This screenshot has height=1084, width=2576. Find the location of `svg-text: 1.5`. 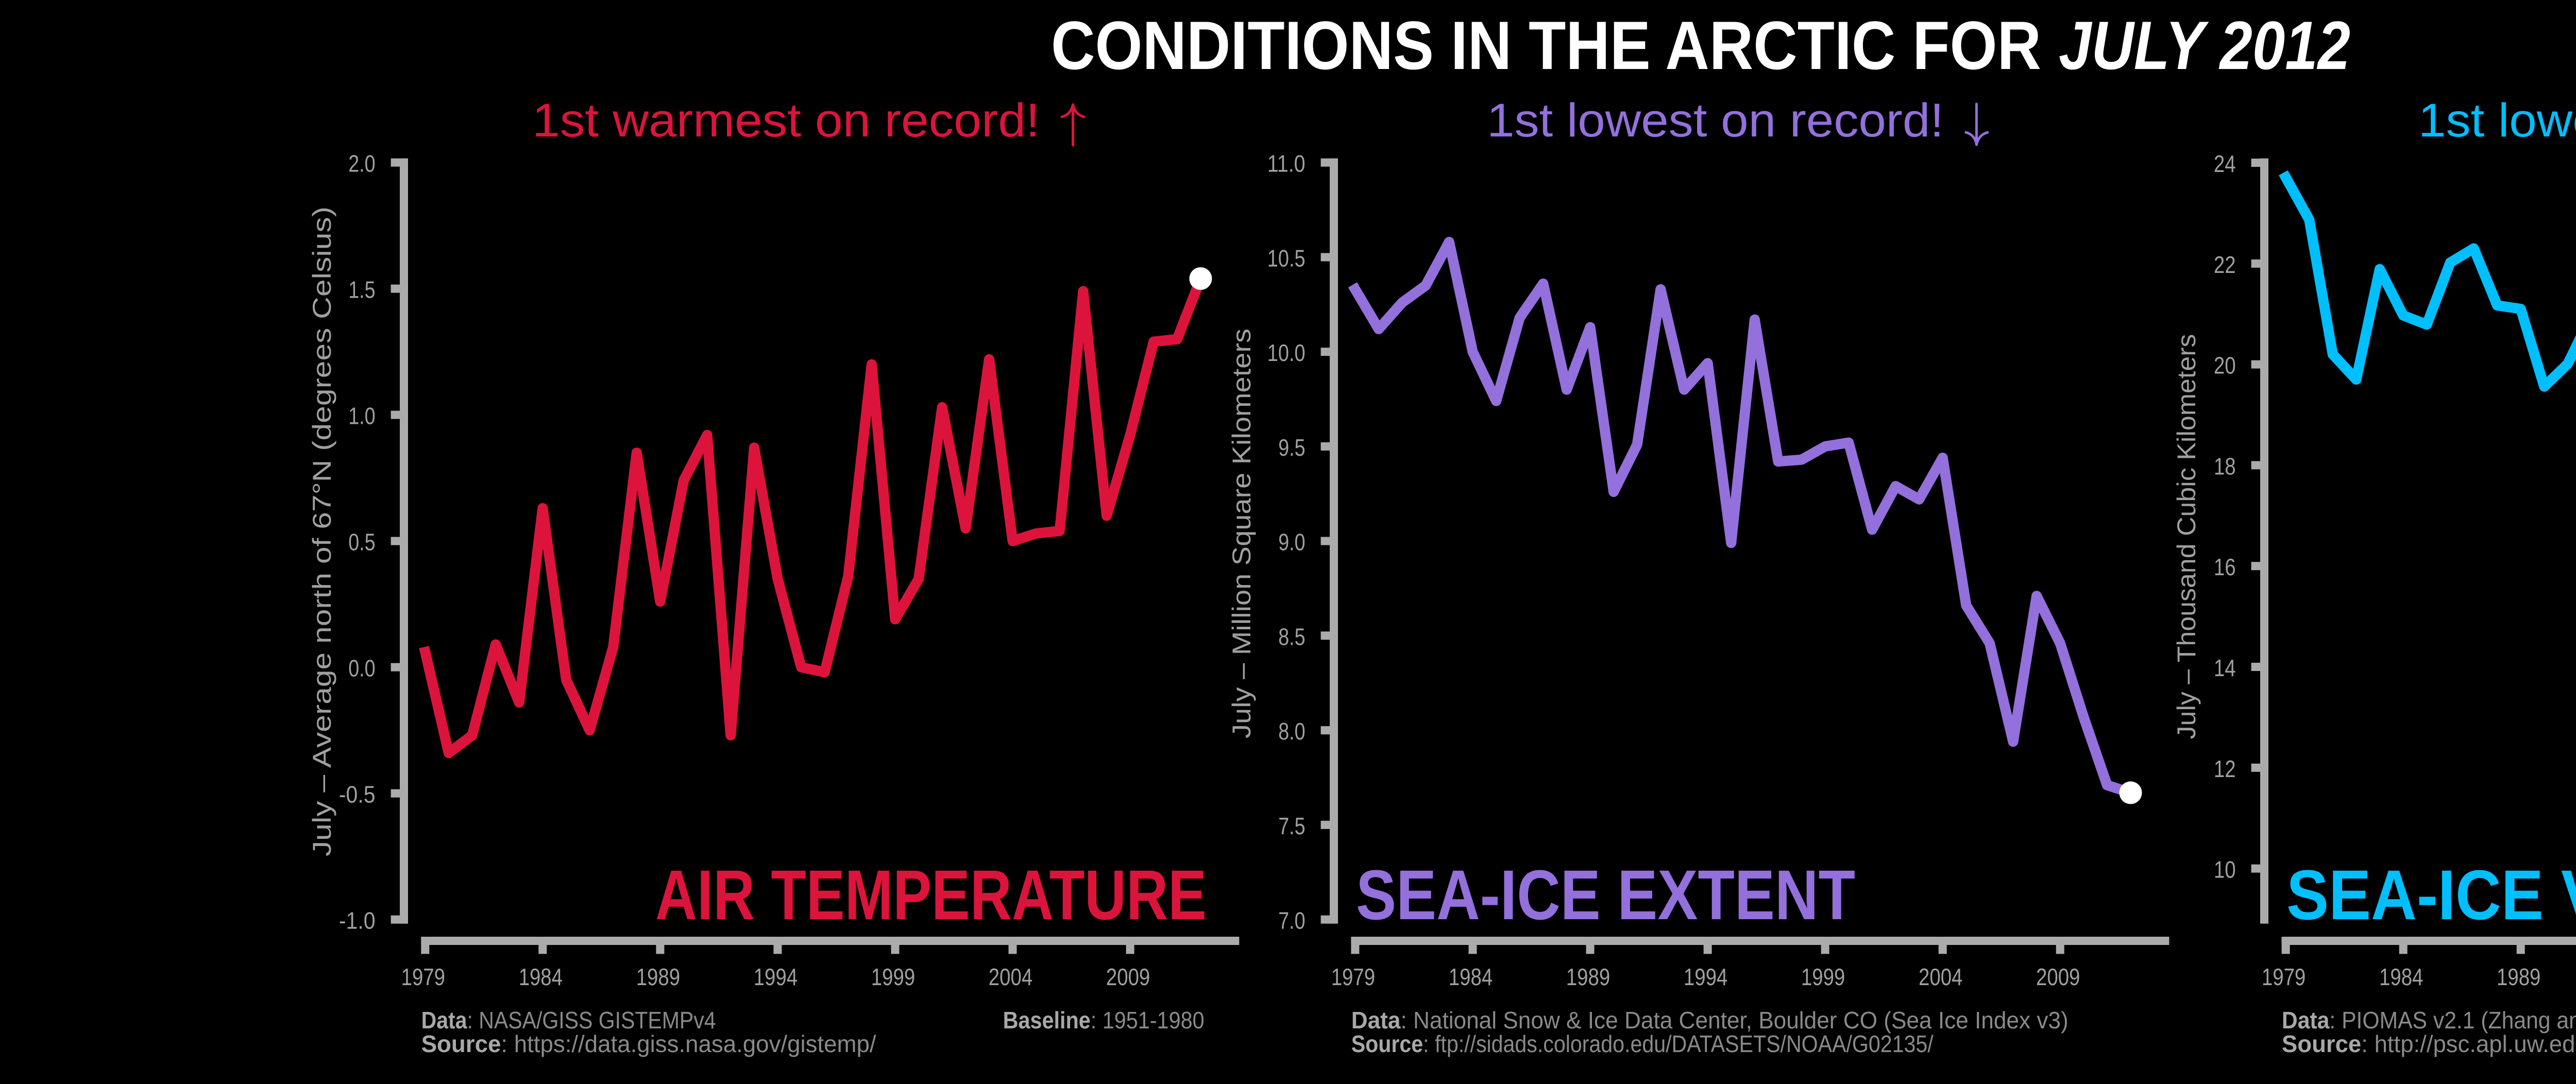

svg-text: 1.5 is located at coordinates (361, 290).